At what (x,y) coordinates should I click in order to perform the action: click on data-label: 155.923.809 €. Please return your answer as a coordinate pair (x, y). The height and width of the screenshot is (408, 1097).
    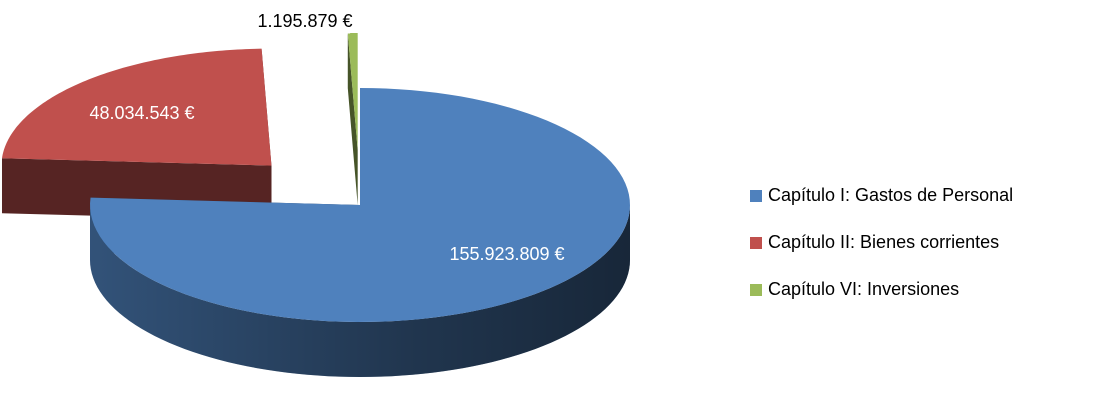
    Looking at the image, I should click on (506, 254).